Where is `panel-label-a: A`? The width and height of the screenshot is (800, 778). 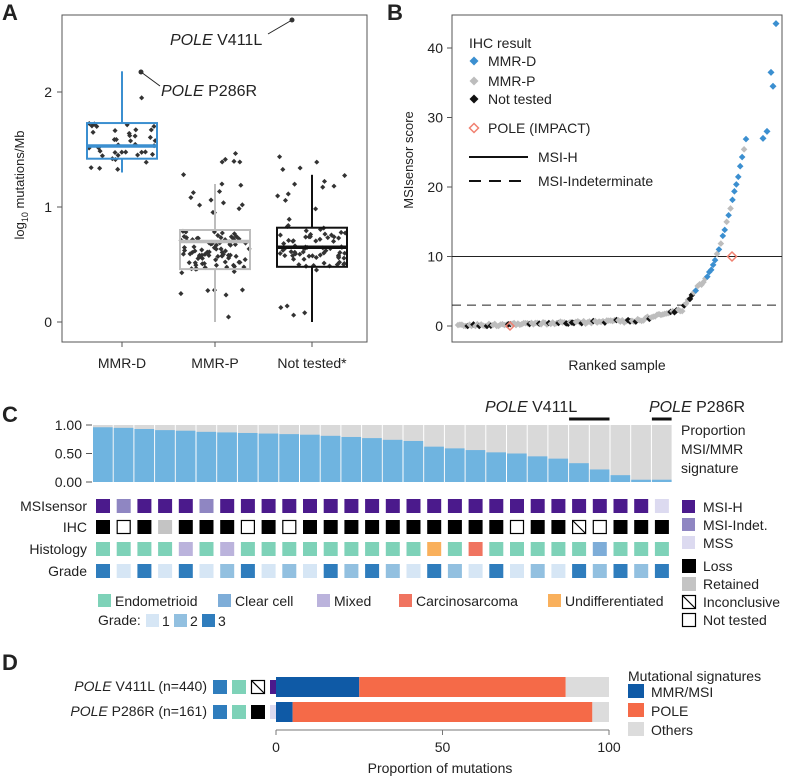
panel-label-a: A is located at coordinates (10, 12).